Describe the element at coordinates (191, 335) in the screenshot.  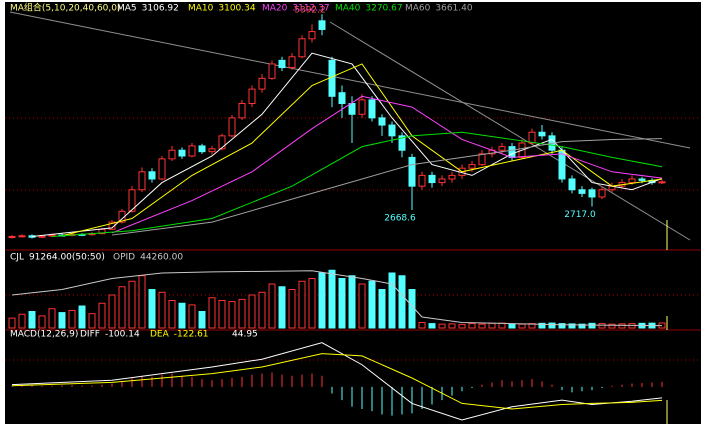
I see `legend-value: -122.61` at that location.